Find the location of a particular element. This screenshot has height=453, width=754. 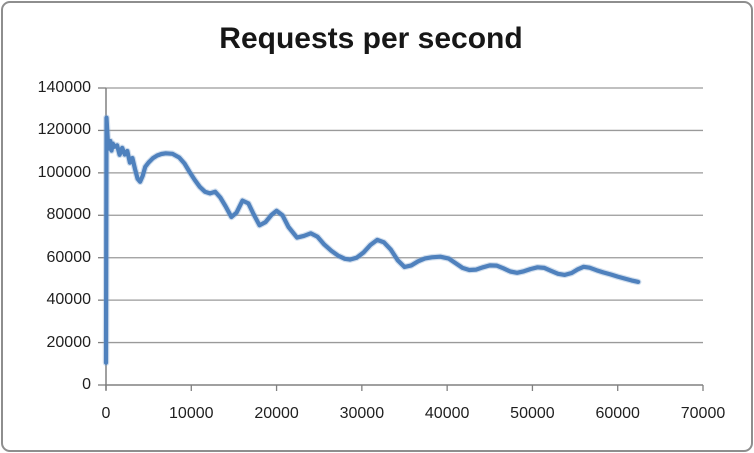

x-axis-label-0: 0 is located at coordinates (106, 413).